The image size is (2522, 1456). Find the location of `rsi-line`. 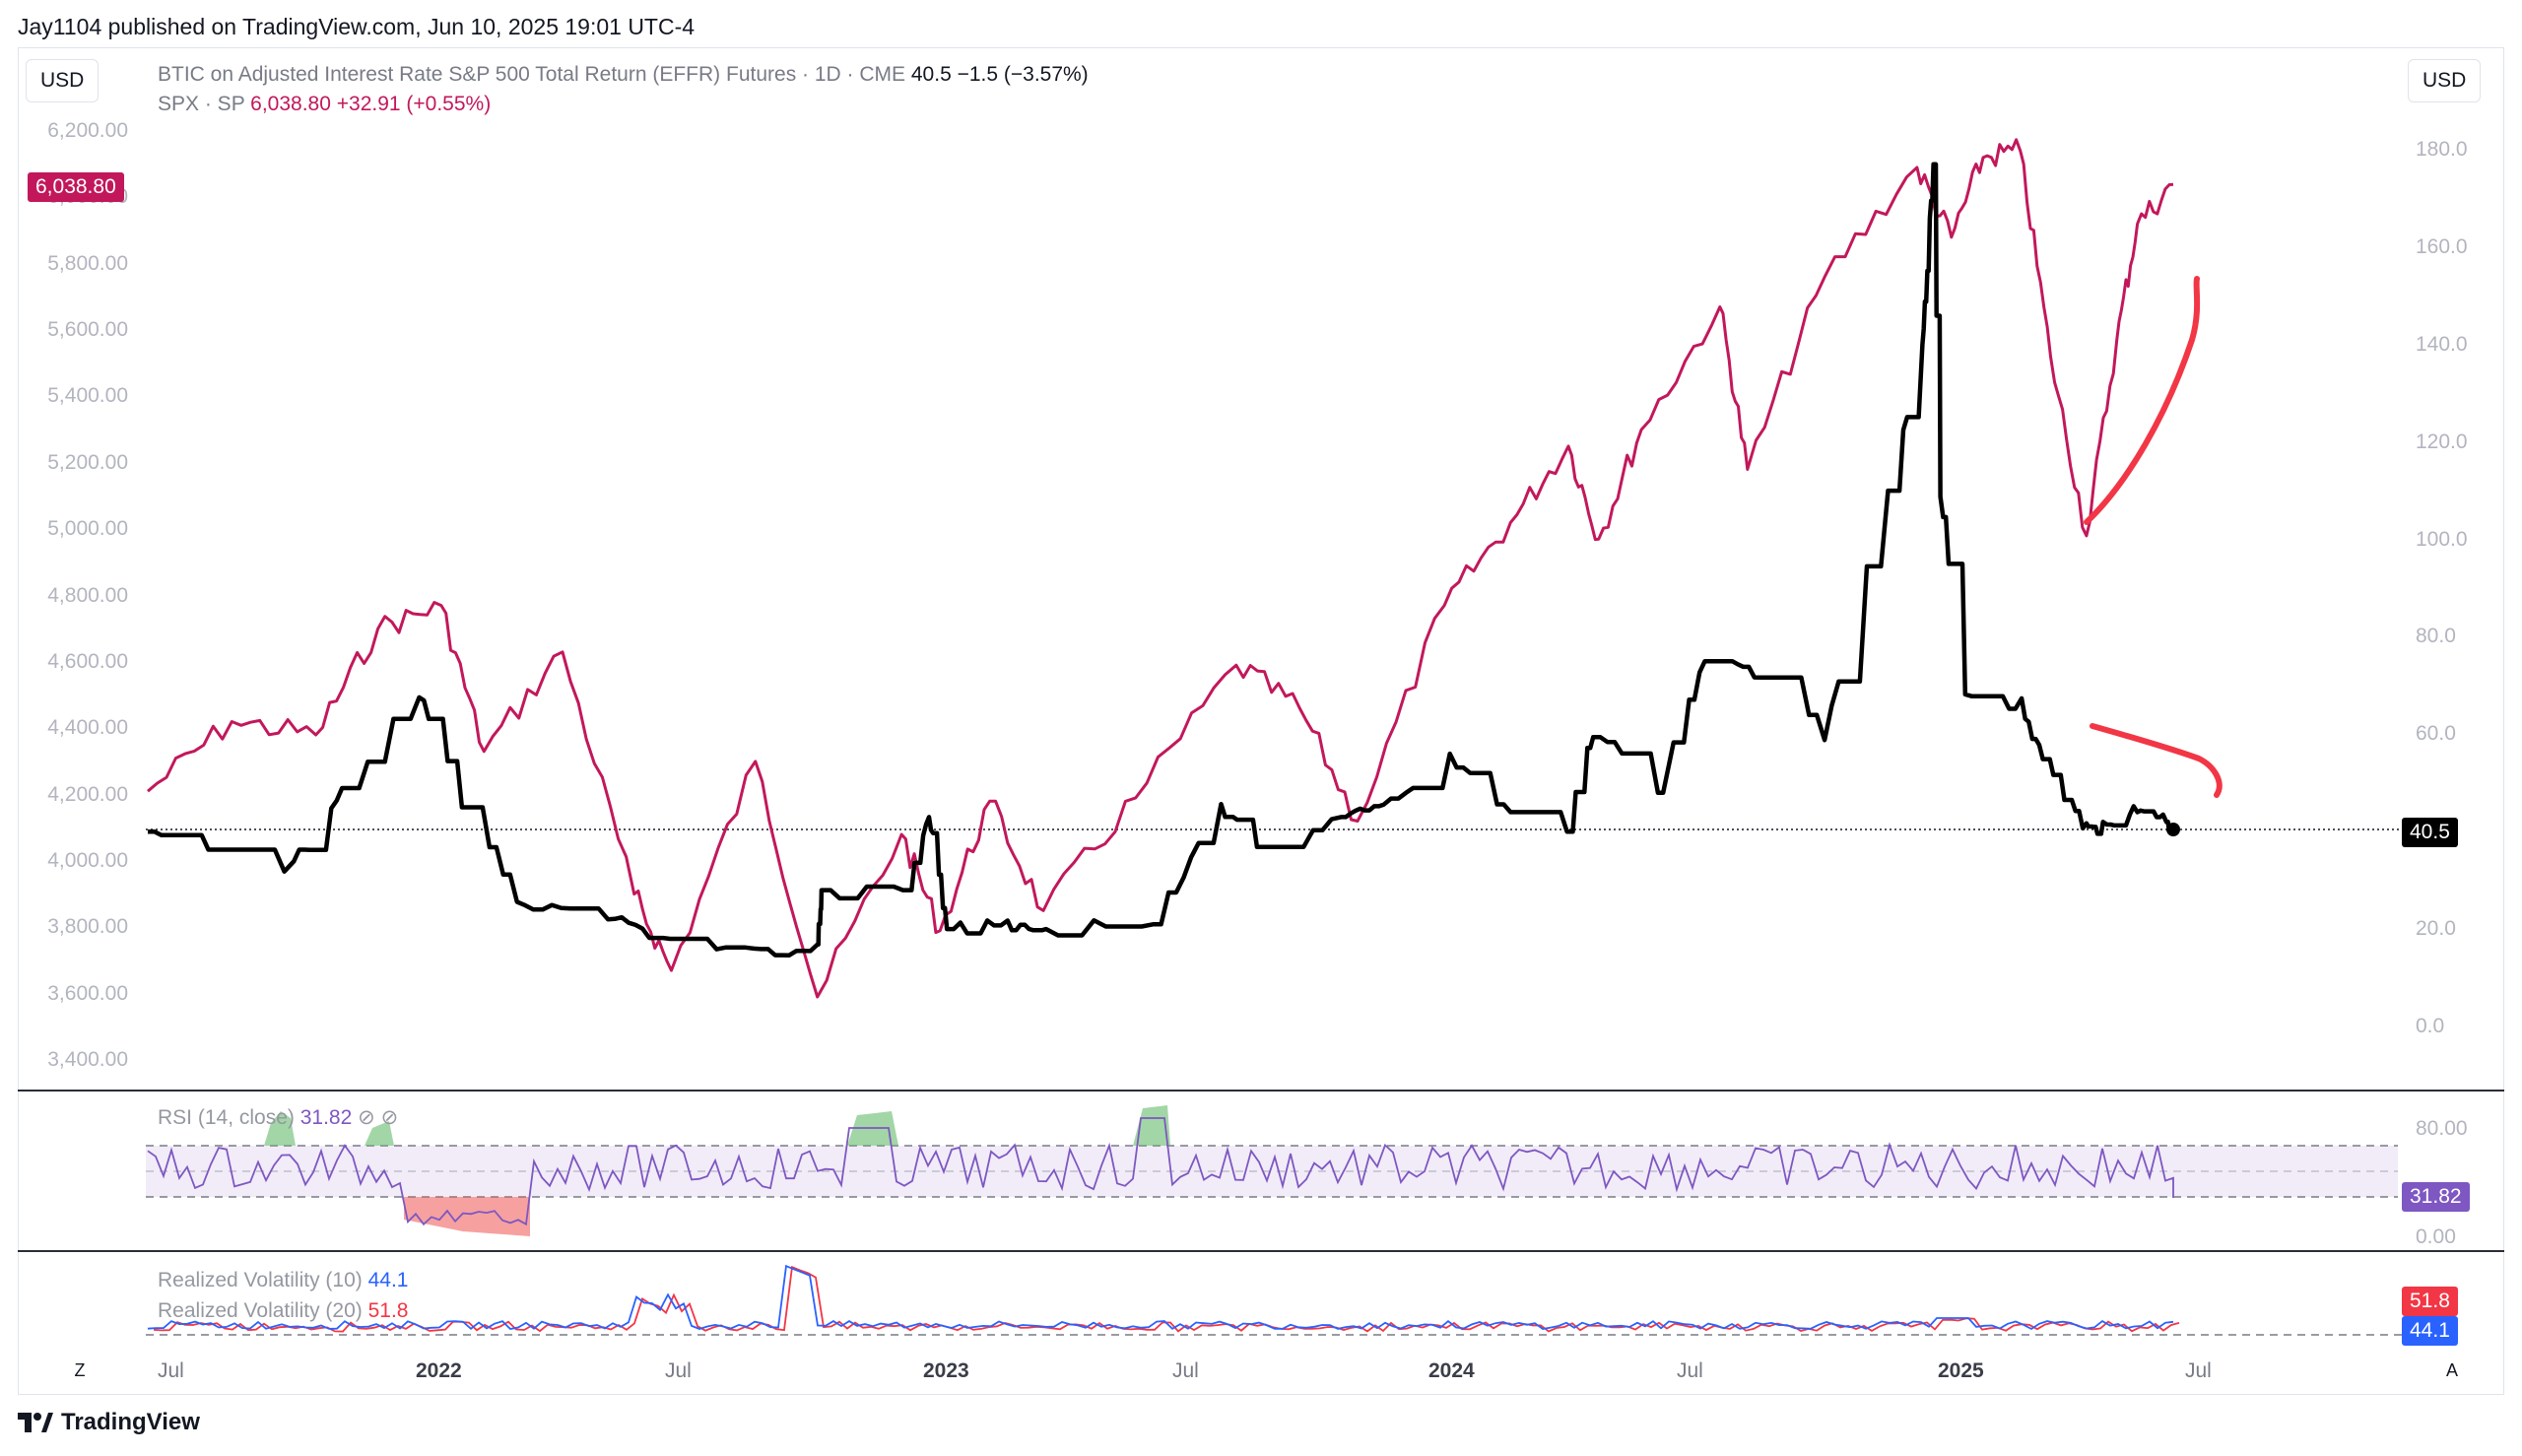

rsi-line is located at coordinates (1160, 1171).